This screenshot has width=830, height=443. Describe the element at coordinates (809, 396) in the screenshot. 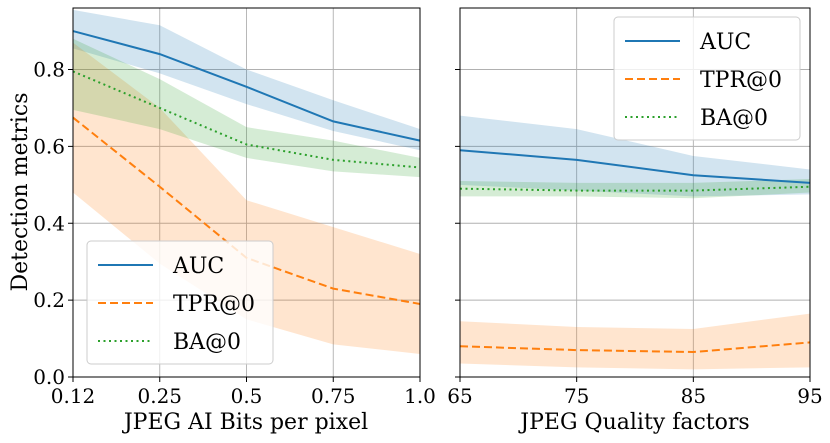

I see `right-x-tick-label: 95` at that location.